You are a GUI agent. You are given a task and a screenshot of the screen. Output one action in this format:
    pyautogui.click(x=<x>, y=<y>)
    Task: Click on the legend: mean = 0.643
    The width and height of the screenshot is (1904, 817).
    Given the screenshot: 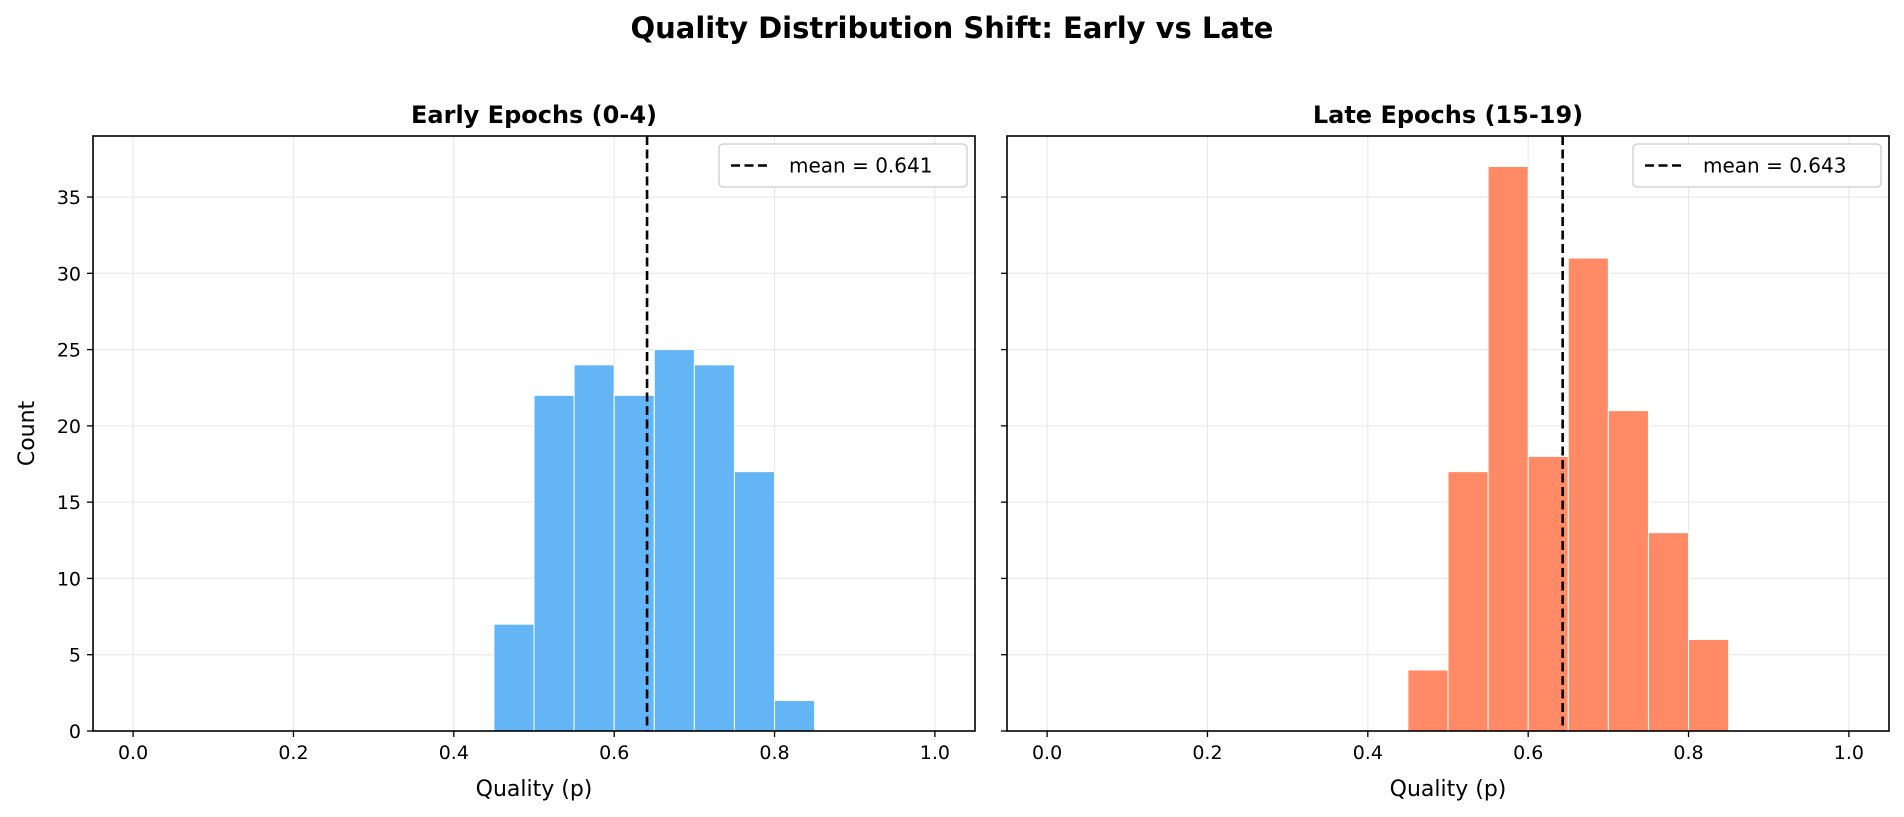 What is the action you would take?
    pyautogui.click(x=1757, y=165)
    